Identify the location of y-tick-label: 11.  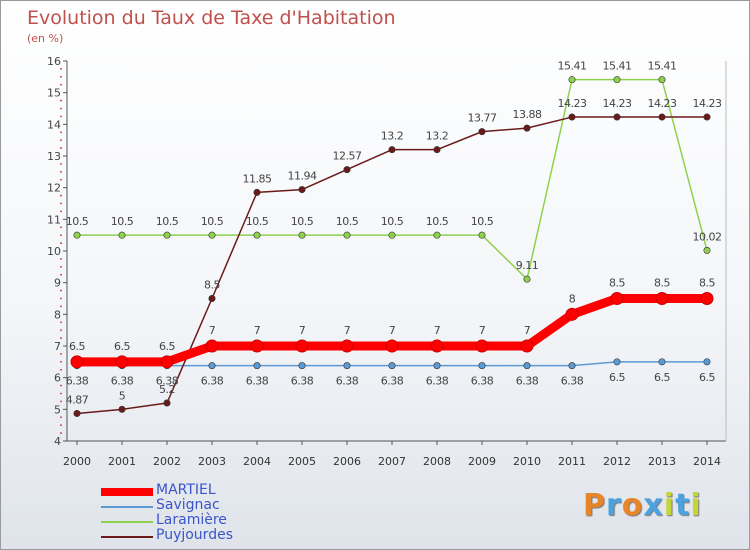
(54, 219).